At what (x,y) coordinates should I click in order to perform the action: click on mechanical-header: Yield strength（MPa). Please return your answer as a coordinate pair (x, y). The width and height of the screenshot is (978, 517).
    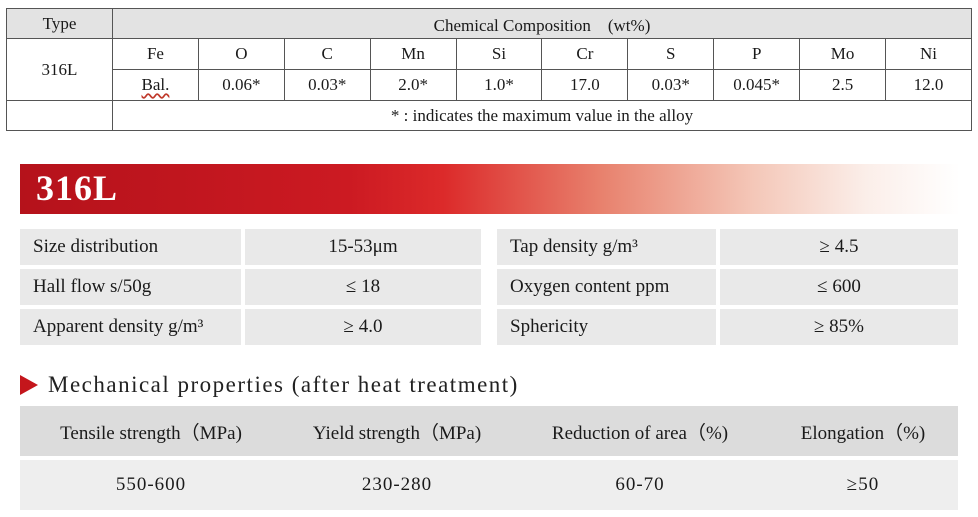
    Looking at the image, I should click on (397, 433).